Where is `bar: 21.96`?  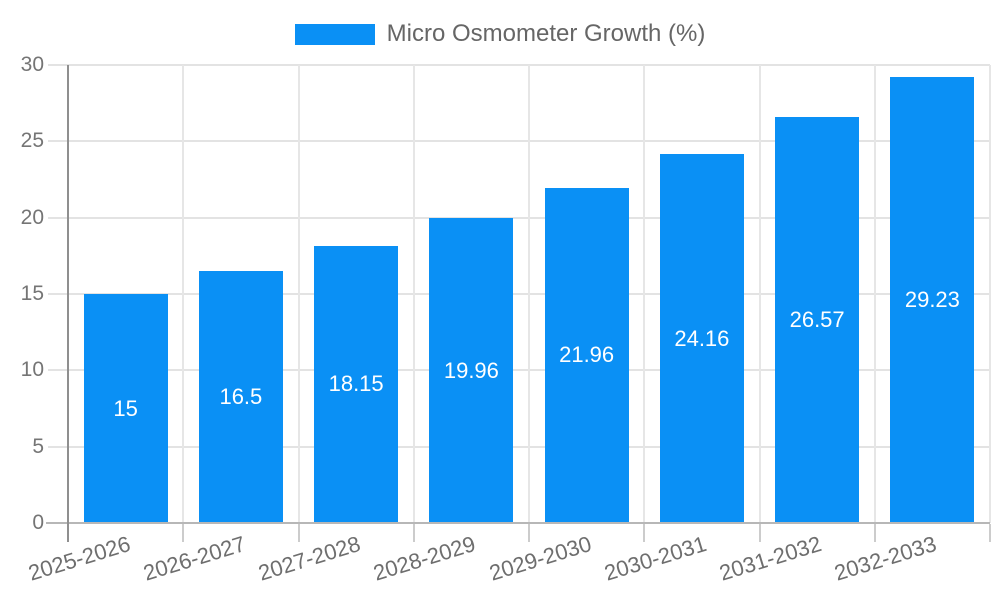
bar: 21.96 is located at coordinates (586, 355).